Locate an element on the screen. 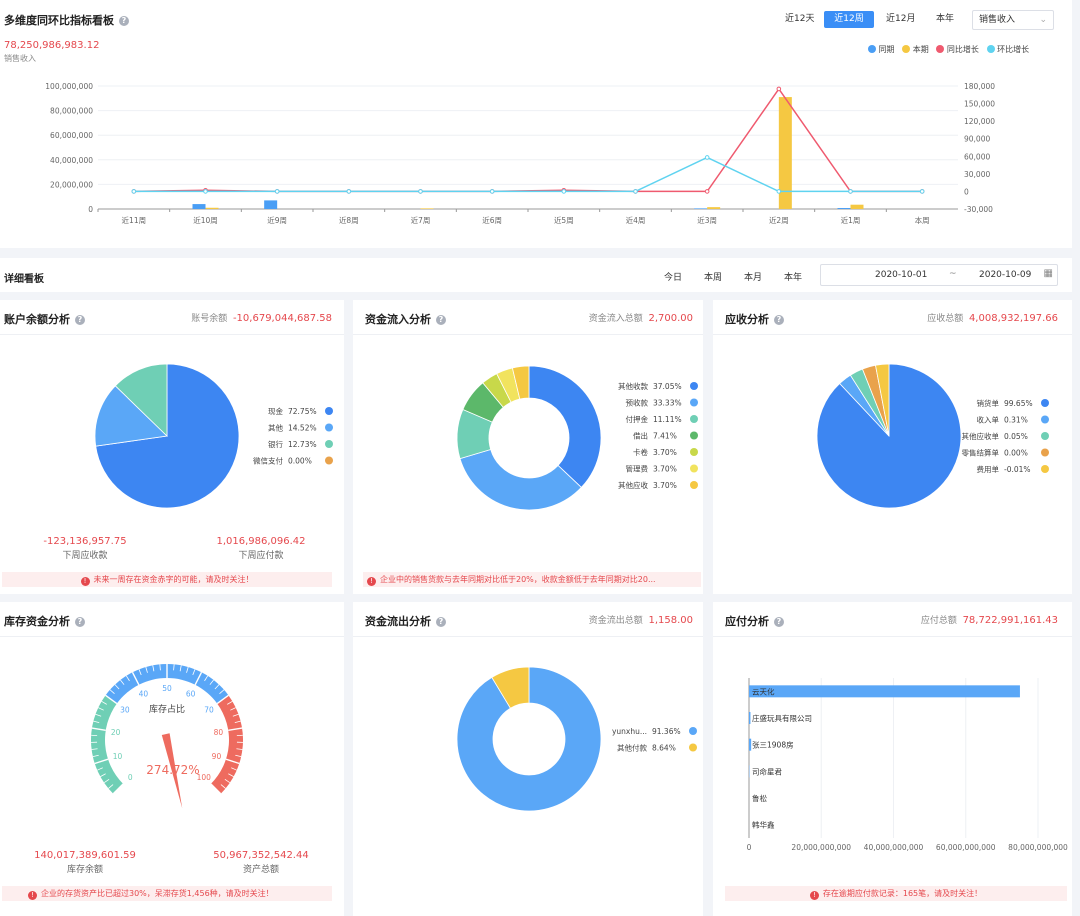 Image resolution: width=1080 pixels, height=916 pixels. gauge-tick-label: 70 is located at coordinates (209, 709).